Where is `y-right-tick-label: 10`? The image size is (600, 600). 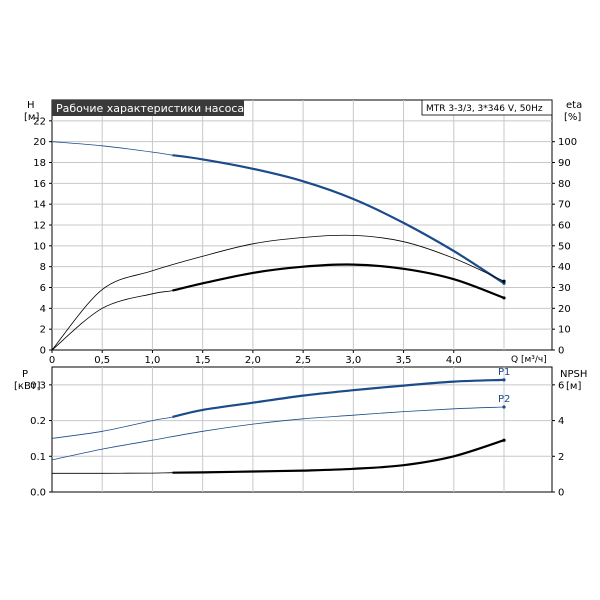
y-right-tick-label: 10 is located at coordinates (564, 330).